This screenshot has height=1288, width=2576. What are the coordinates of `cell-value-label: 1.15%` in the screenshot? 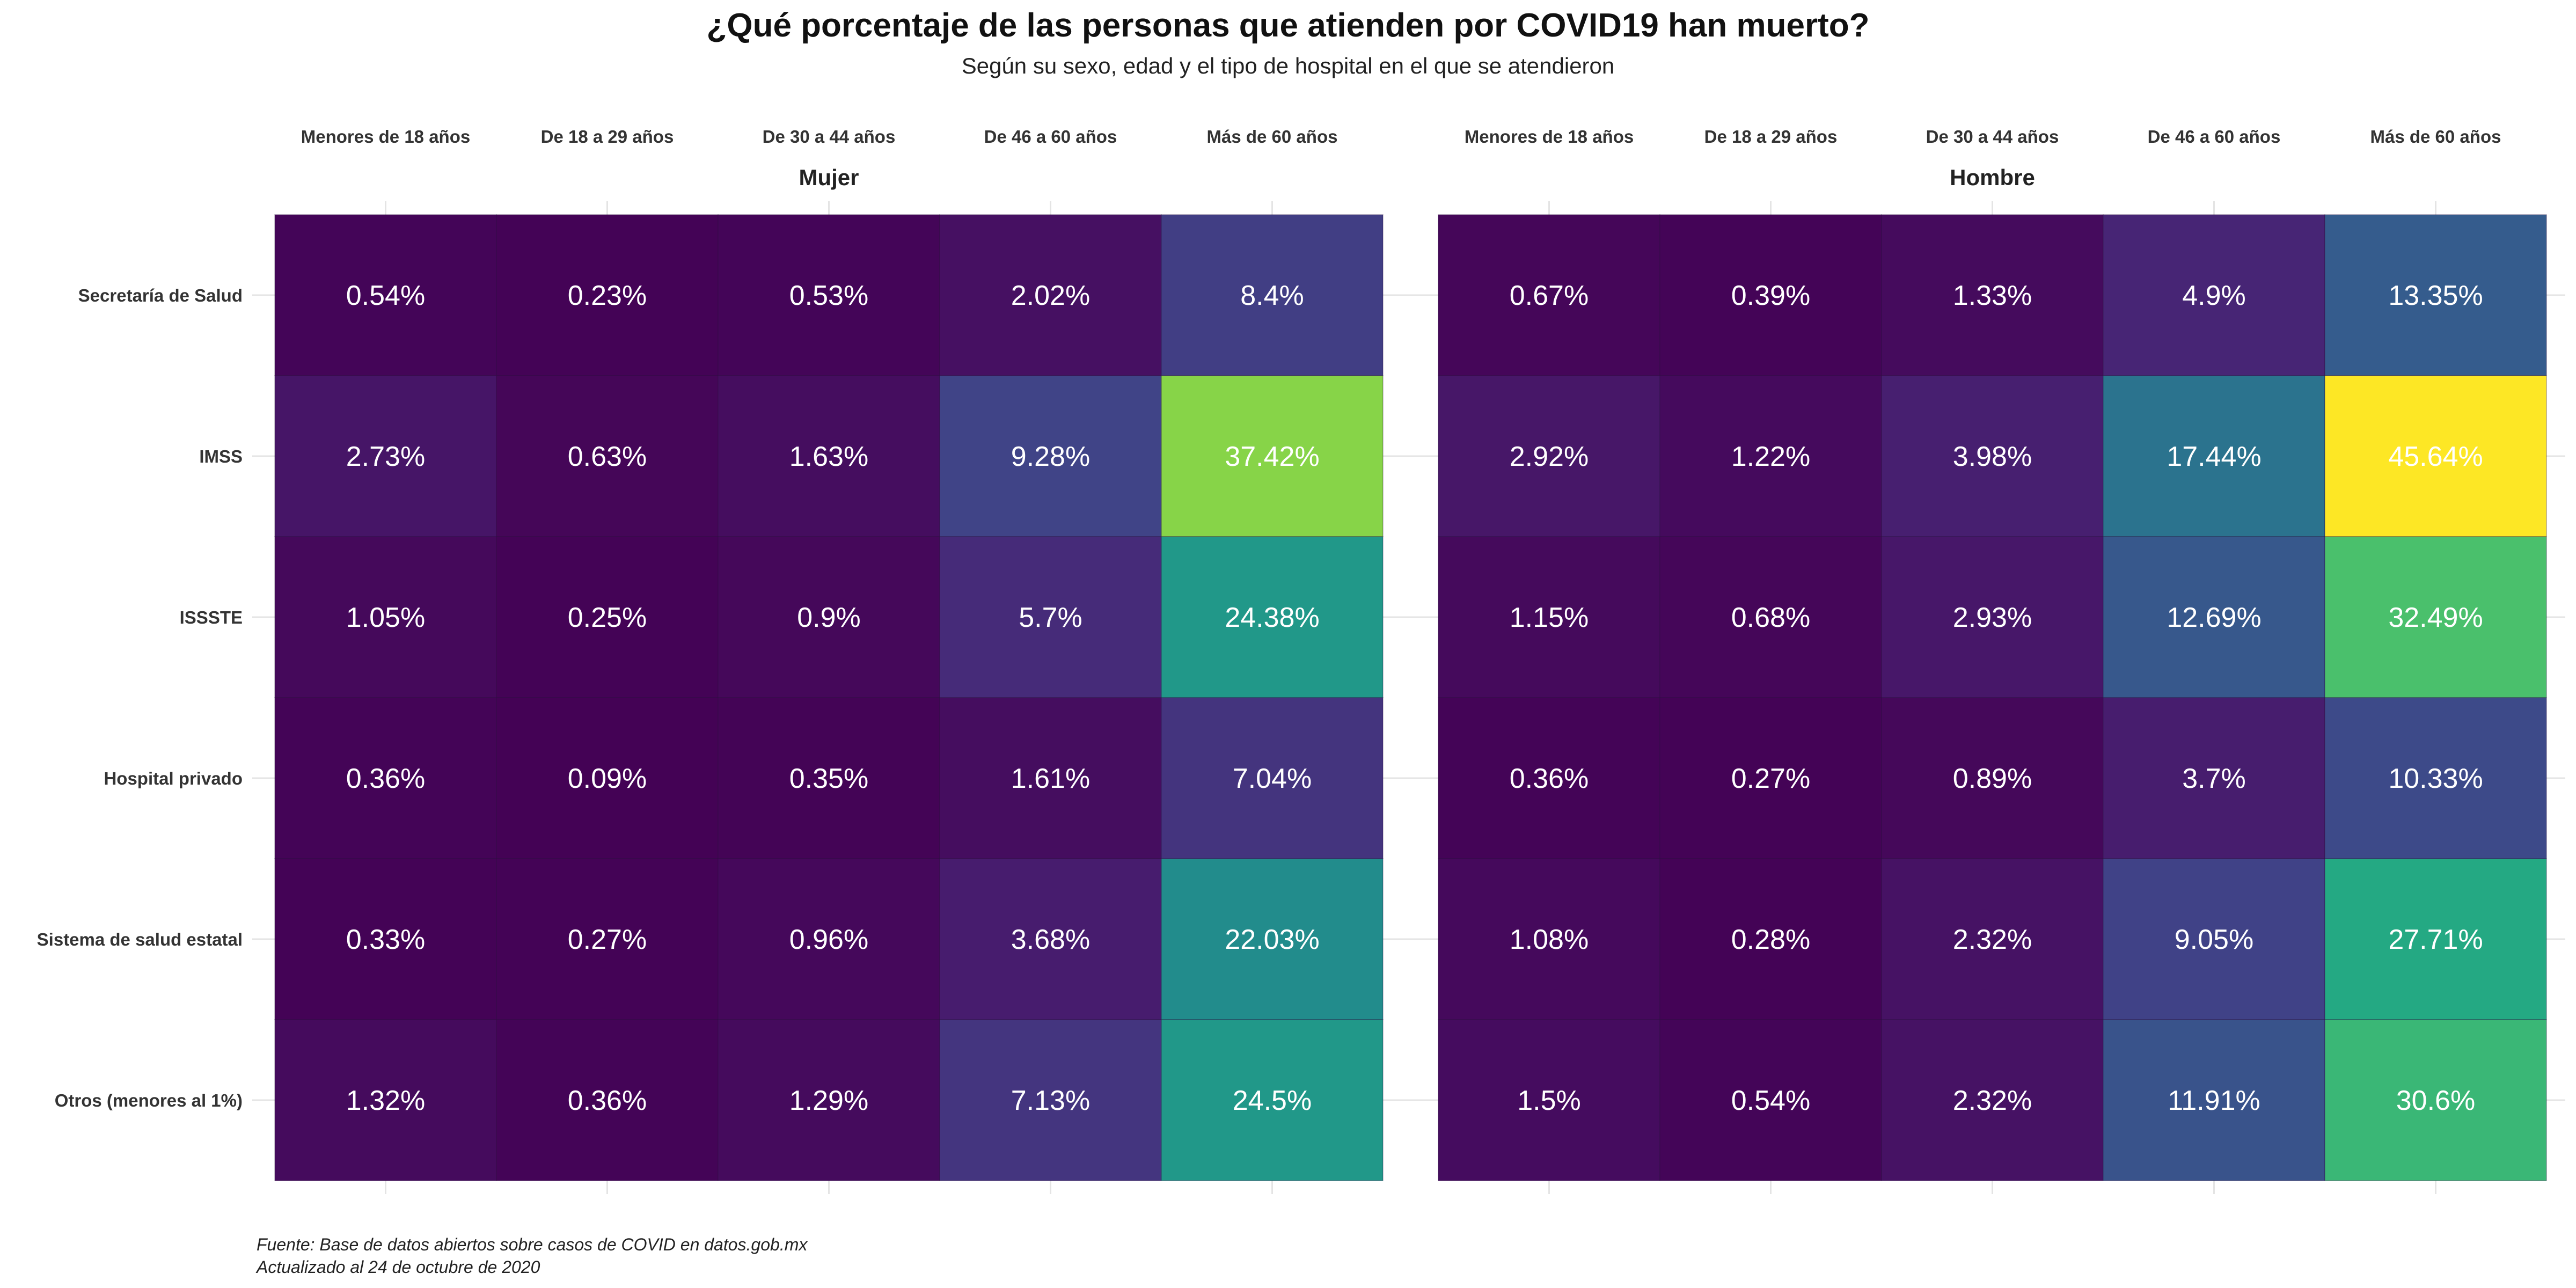 It's located at (1549, 617).